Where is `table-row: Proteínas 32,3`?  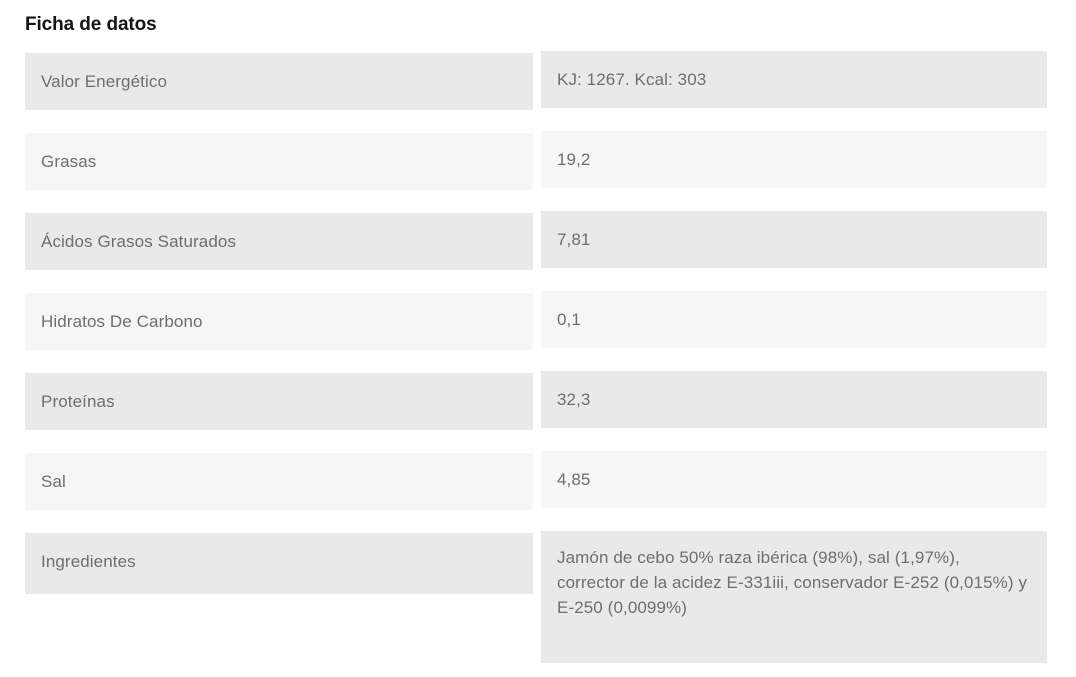 table-row: Proteínas 32,3 is located at coordinates (538, 397).